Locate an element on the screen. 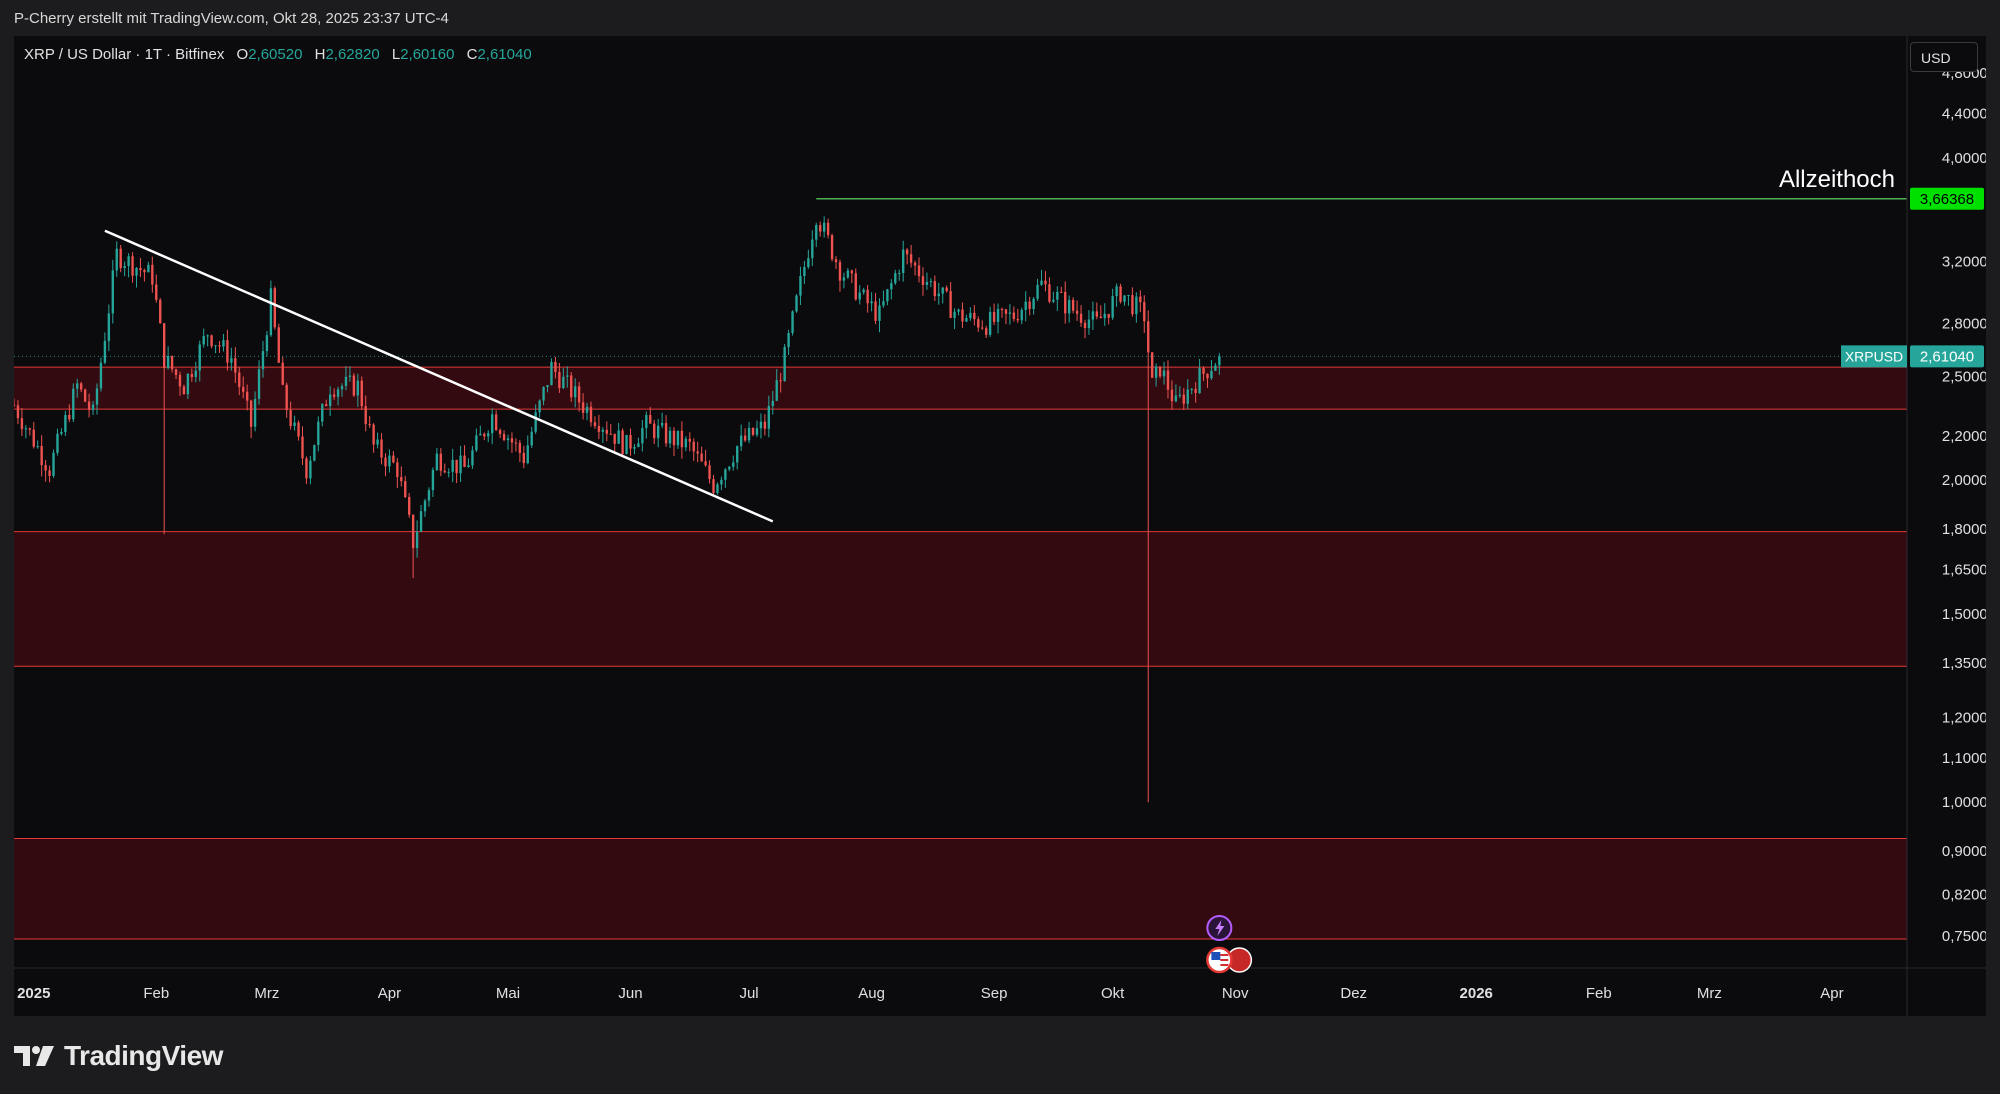 Image resolution: width=2000 pixels, height=1094 pixels. open-value: 2,60520 is located at coordinates (275, 54).